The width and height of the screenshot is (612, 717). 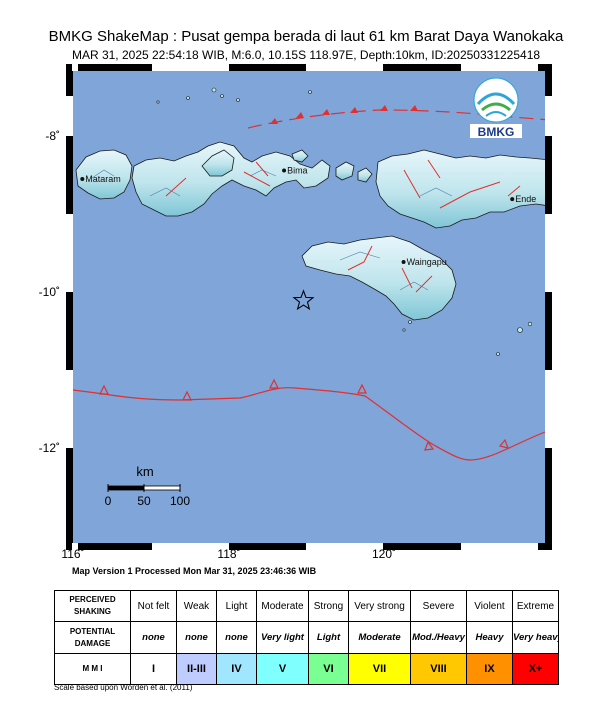 What do you see at coordinates (72, 554) in the screenshot?
I see `lon-label-116: 116˚` at bounding box center [72, 554].